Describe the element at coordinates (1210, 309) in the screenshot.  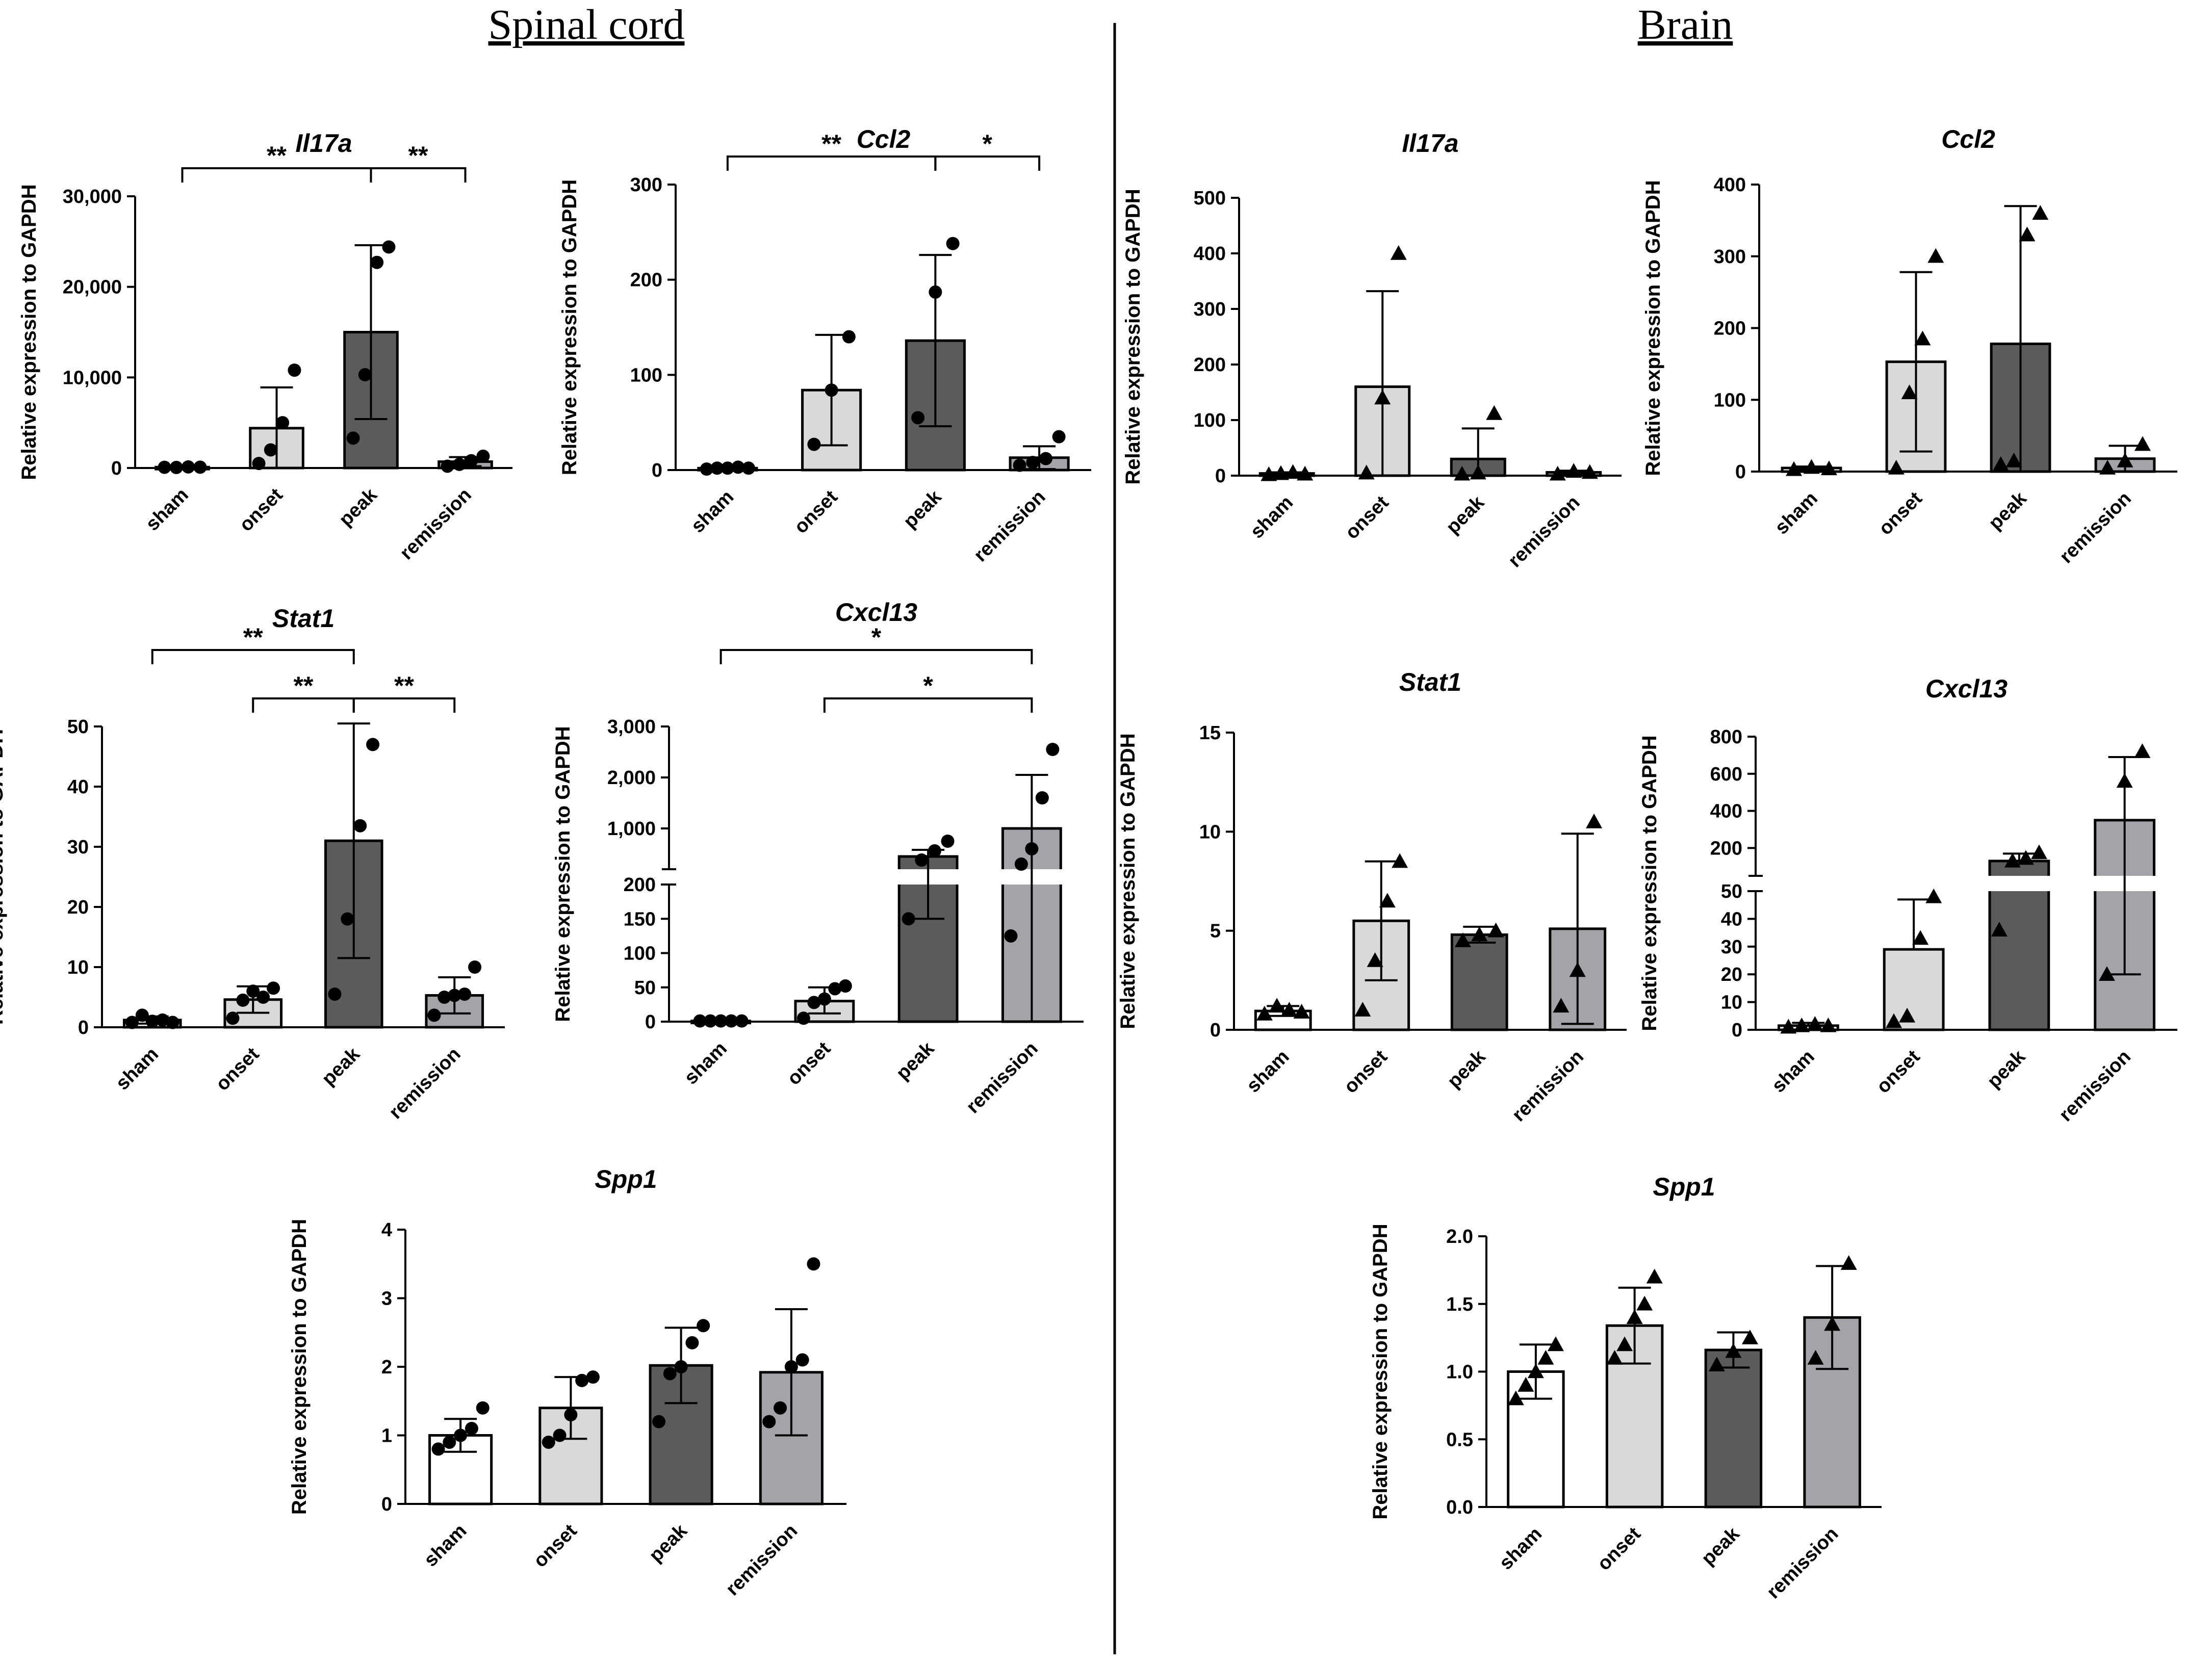
I see `y-tick-label: 300` at that location.